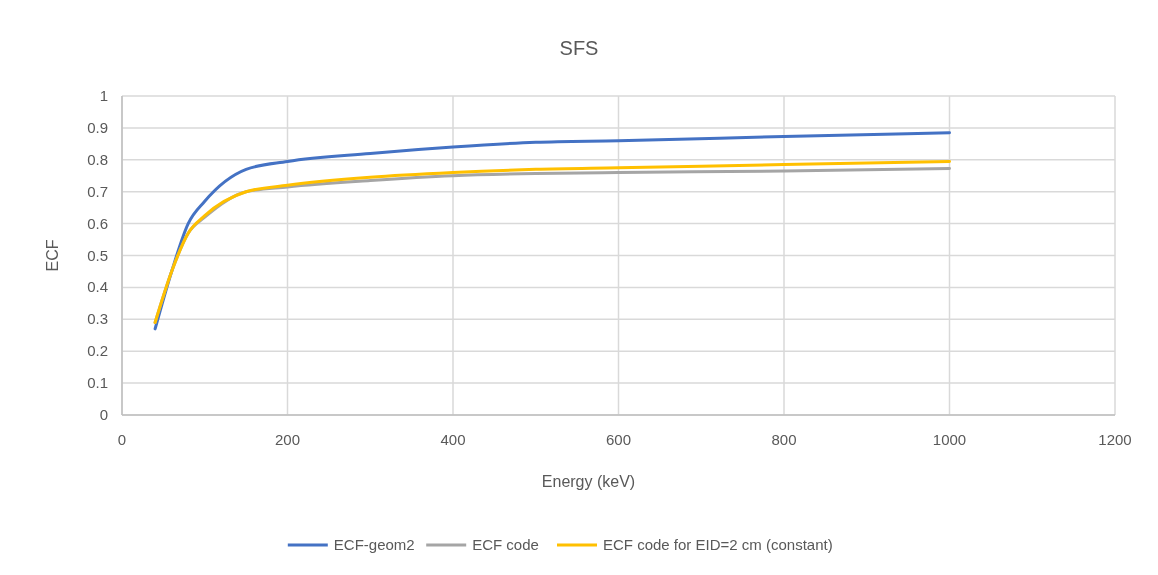 This screenshot has height=575, width=1158. What do you see at coordinates (97, 223) in the screenshot?
I see `y-tick-label: 0.6` at bounding box center [97, 223].